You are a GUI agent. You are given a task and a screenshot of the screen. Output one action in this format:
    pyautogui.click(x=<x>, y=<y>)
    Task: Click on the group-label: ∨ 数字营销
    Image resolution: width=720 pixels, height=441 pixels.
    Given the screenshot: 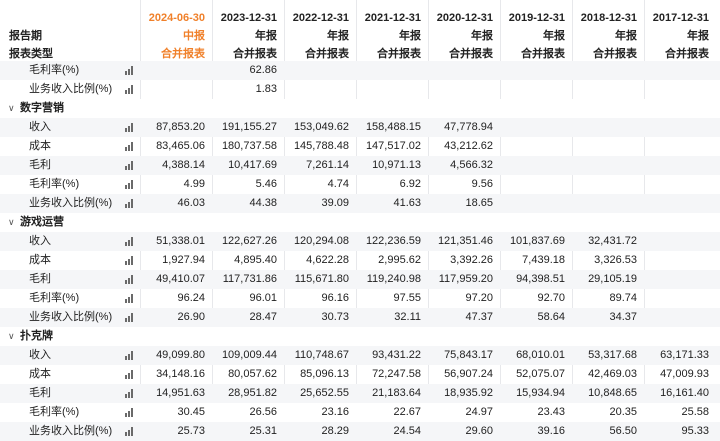 What is the action you would take?
    pyautogui.click(x=150, y=108)
    